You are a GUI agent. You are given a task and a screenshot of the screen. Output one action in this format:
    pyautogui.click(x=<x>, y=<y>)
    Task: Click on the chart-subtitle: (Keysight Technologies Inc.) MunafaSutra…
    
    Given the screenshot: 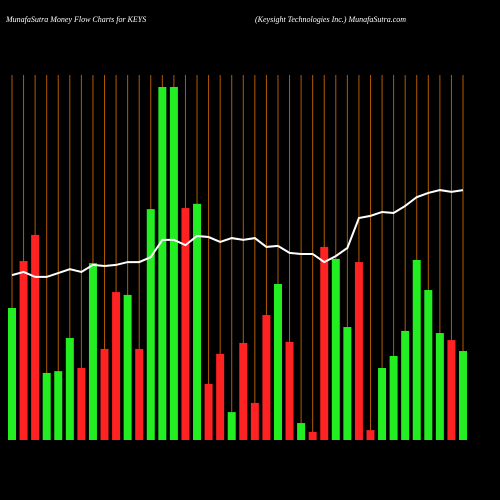 What is the action you would take?
    pyautogui.click(x=330, y=19)
    